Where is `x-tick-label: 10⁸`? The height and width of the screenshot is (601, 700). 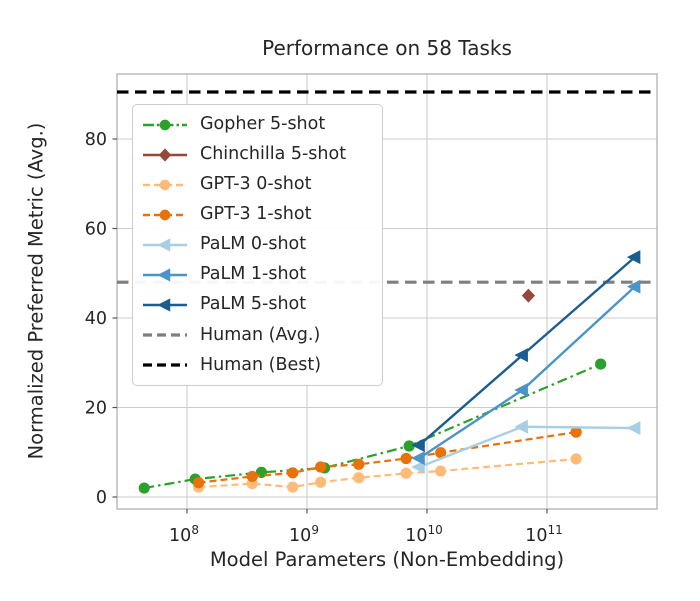 x-tick-label: 10⁸ is located at coordinates (184, 534).